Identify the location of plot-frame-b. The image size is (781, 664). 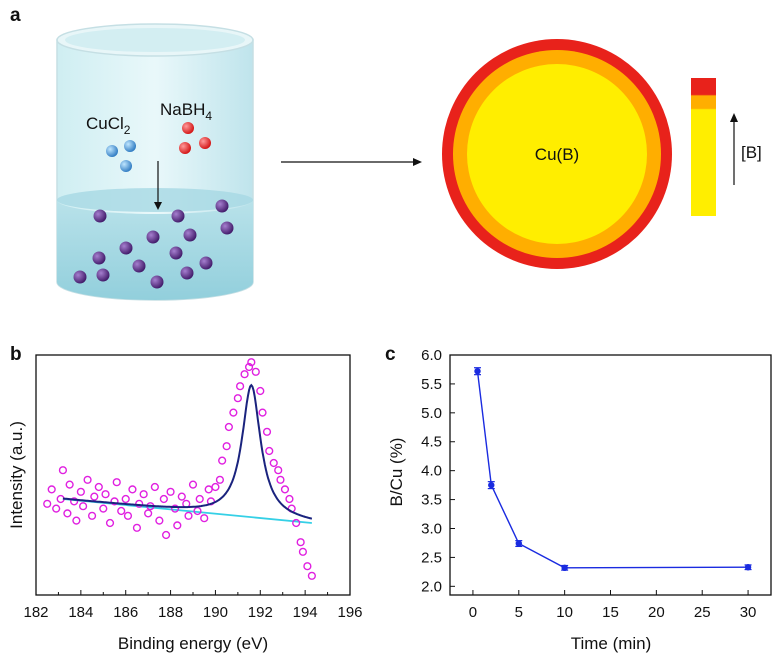
(193, 475).